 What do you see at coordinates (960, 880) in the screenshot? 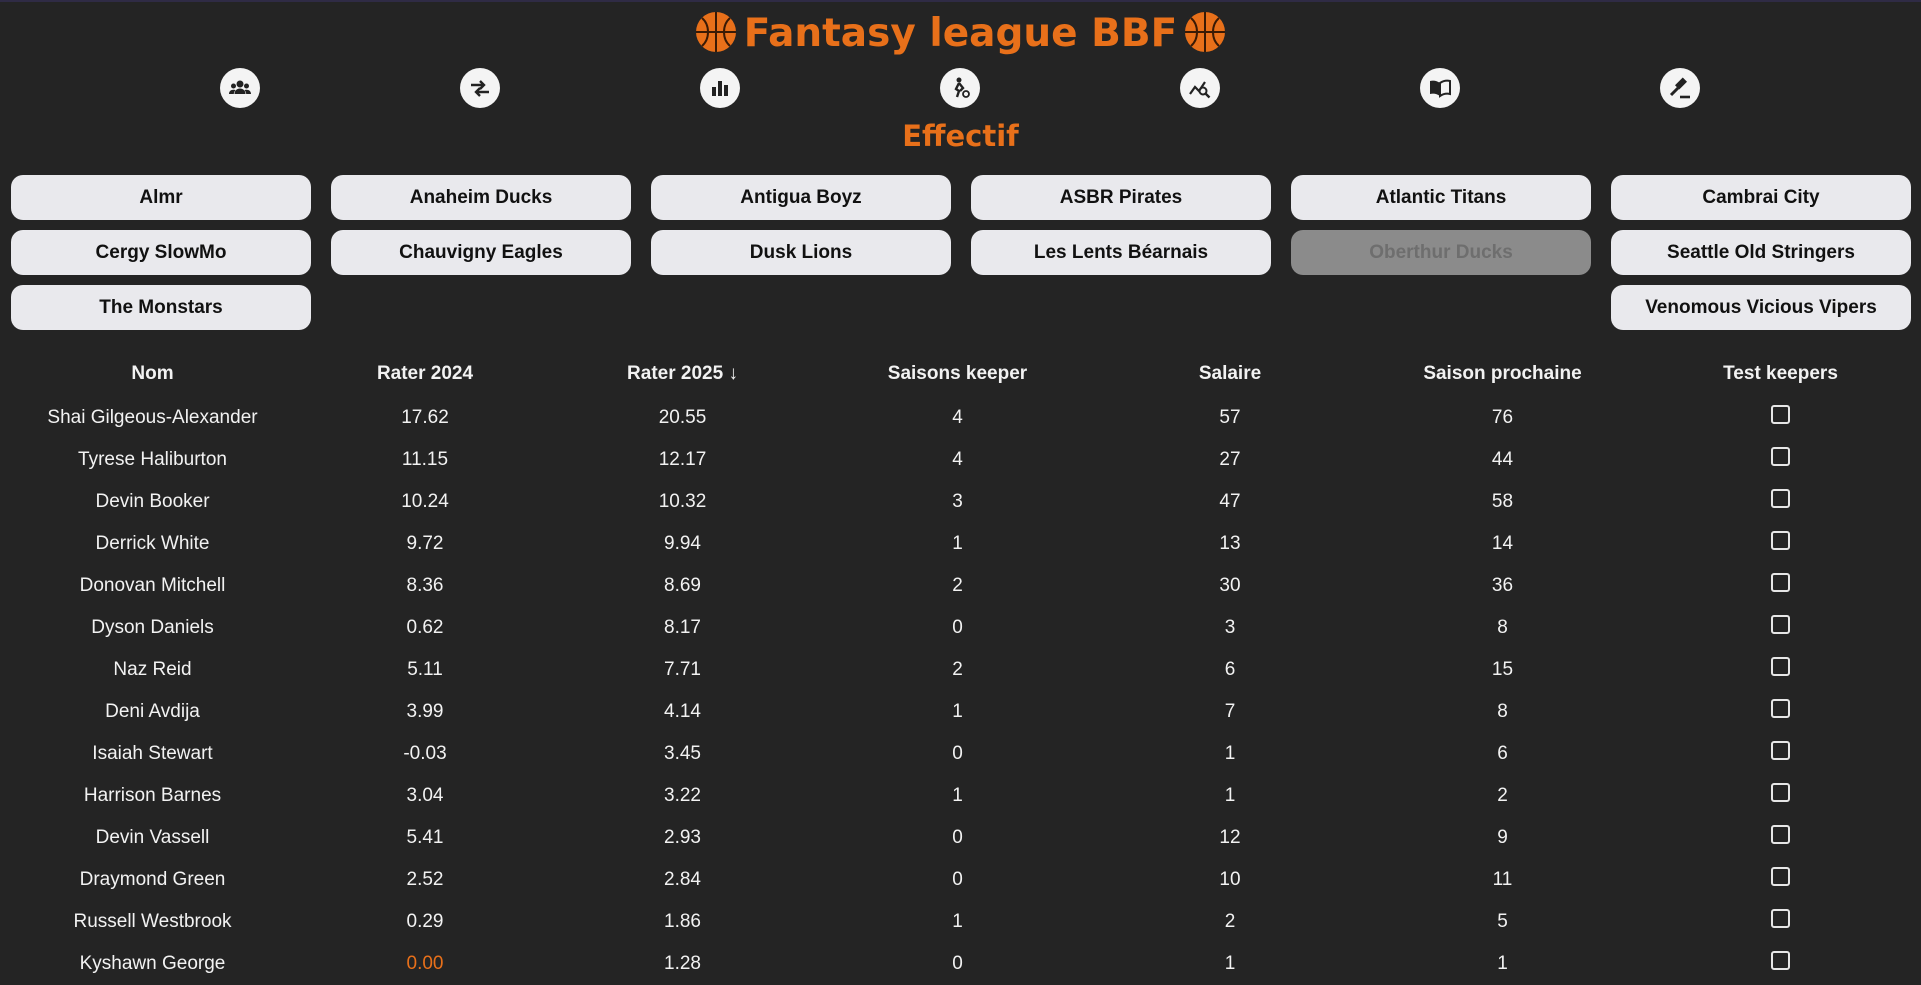
I see `table-row: Draymond Green 2.52 2.84 0 10 11` at bounding box center [960, 880].